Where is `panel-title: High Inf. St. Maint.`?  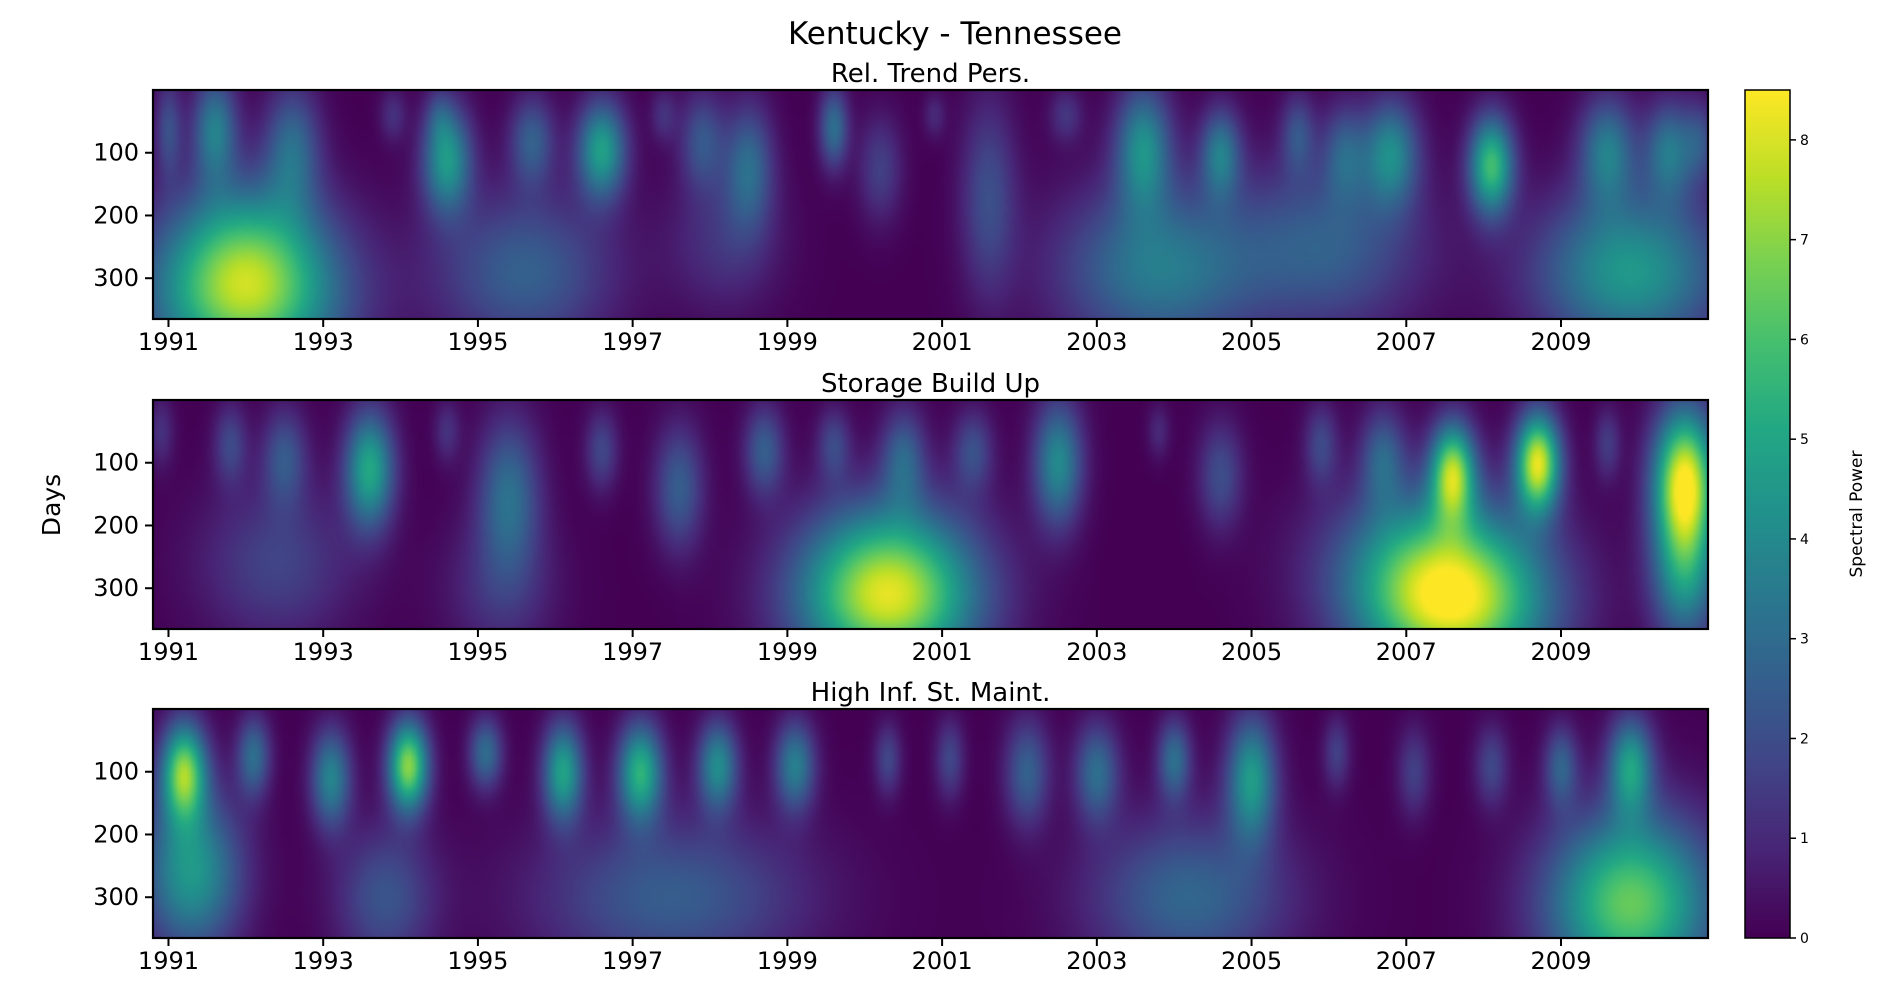
panel-title: High Inf. St. Maint. is located at coordinates (931, 693).